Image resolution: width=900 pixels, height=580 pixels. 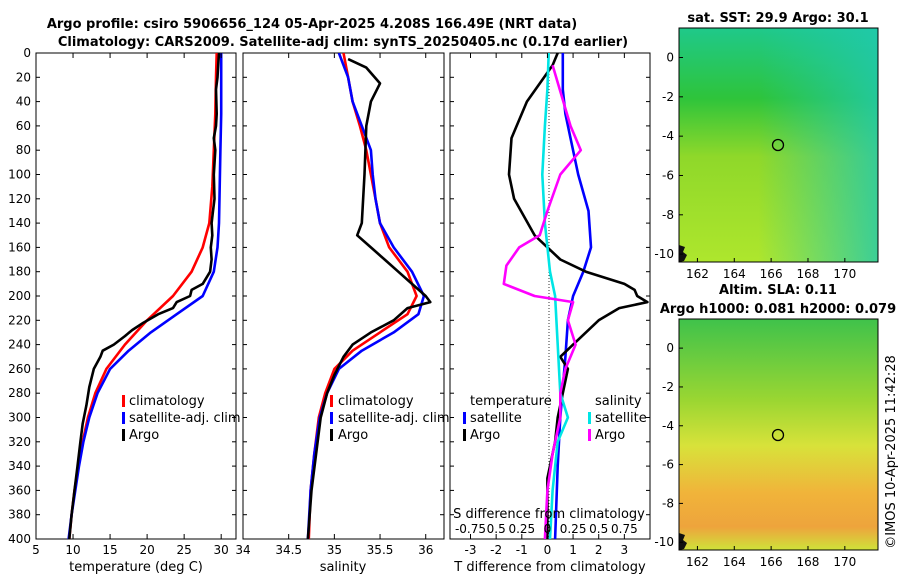 I want to click on series-line-s-satellite, so click(x=555, y=296).